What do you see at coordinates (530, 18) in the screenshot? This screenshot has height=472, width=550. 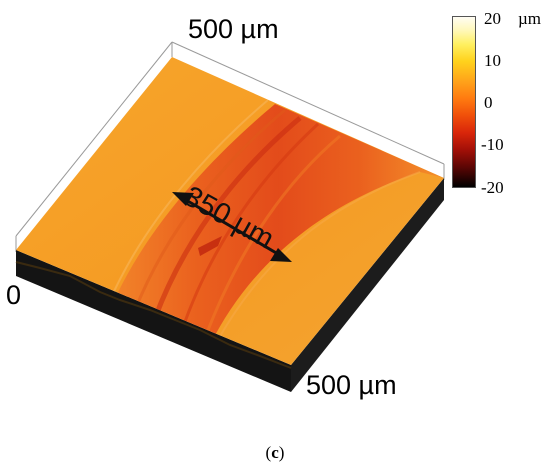 I see `colorbar-unit: µm` at bounding box center [530, 18].